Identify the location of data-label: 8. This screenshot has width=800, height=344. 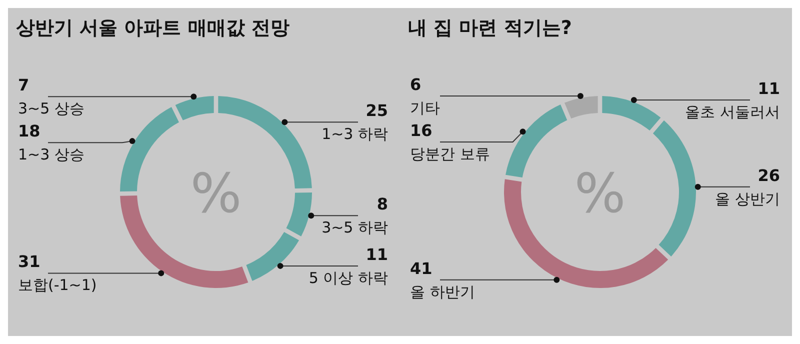
(382, 204).